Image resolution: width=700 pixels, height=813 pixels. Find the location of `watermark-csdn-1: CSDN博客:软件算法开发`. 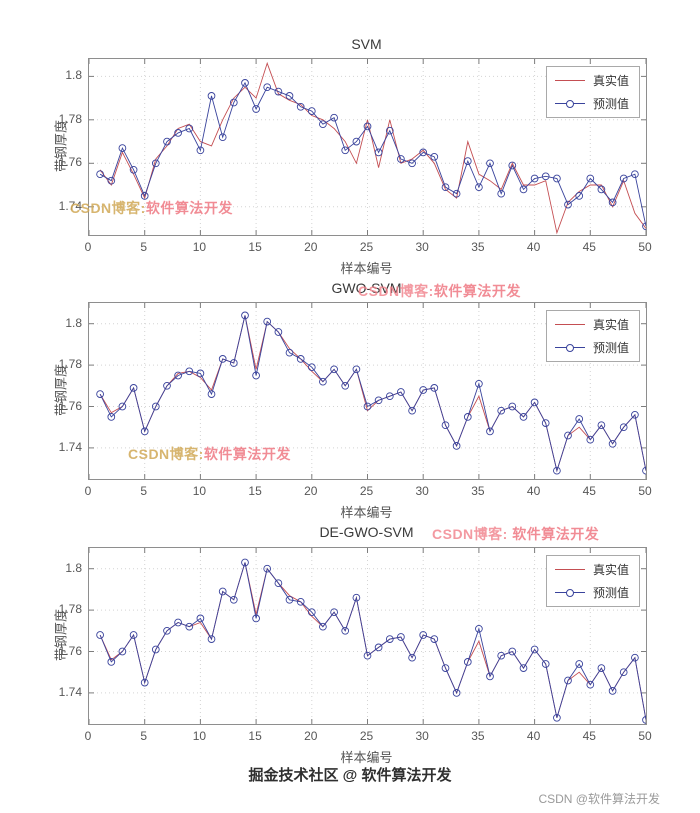

watermark-csdn-1: CSDN博客:软件算法开发 is located at coordinates (151, 208).